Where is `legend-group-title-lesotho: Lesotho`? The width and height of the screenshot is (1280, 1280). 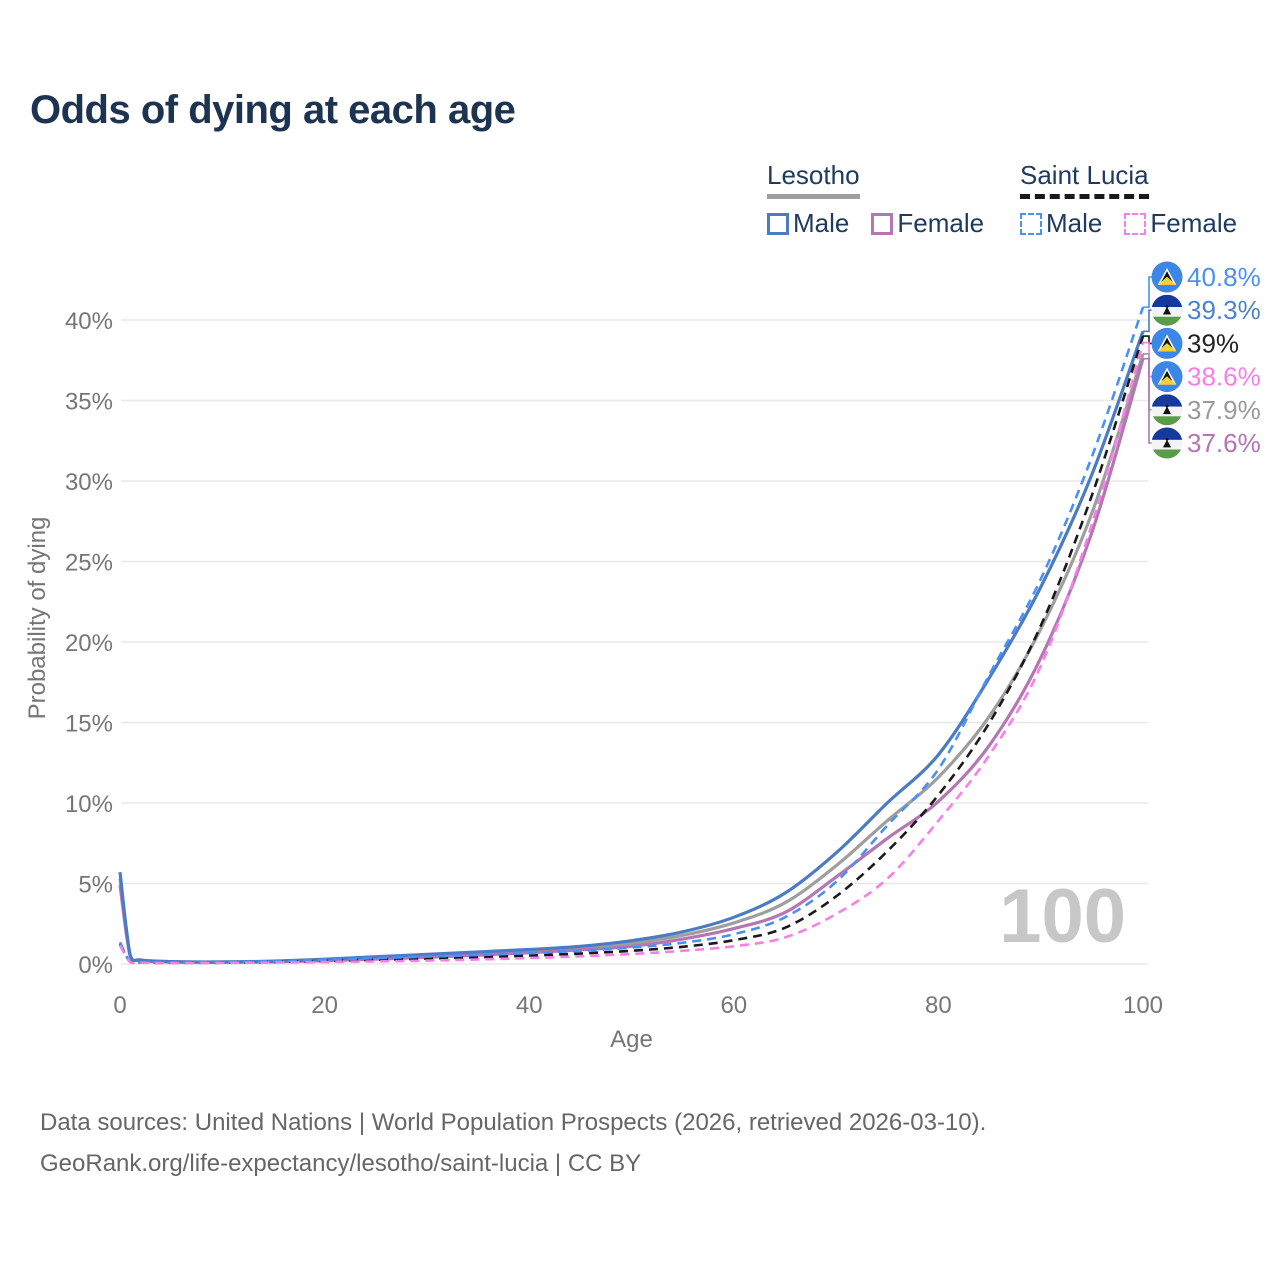 legend-group-title-lesotho: Lesotho is located at coordinates (813, 179).